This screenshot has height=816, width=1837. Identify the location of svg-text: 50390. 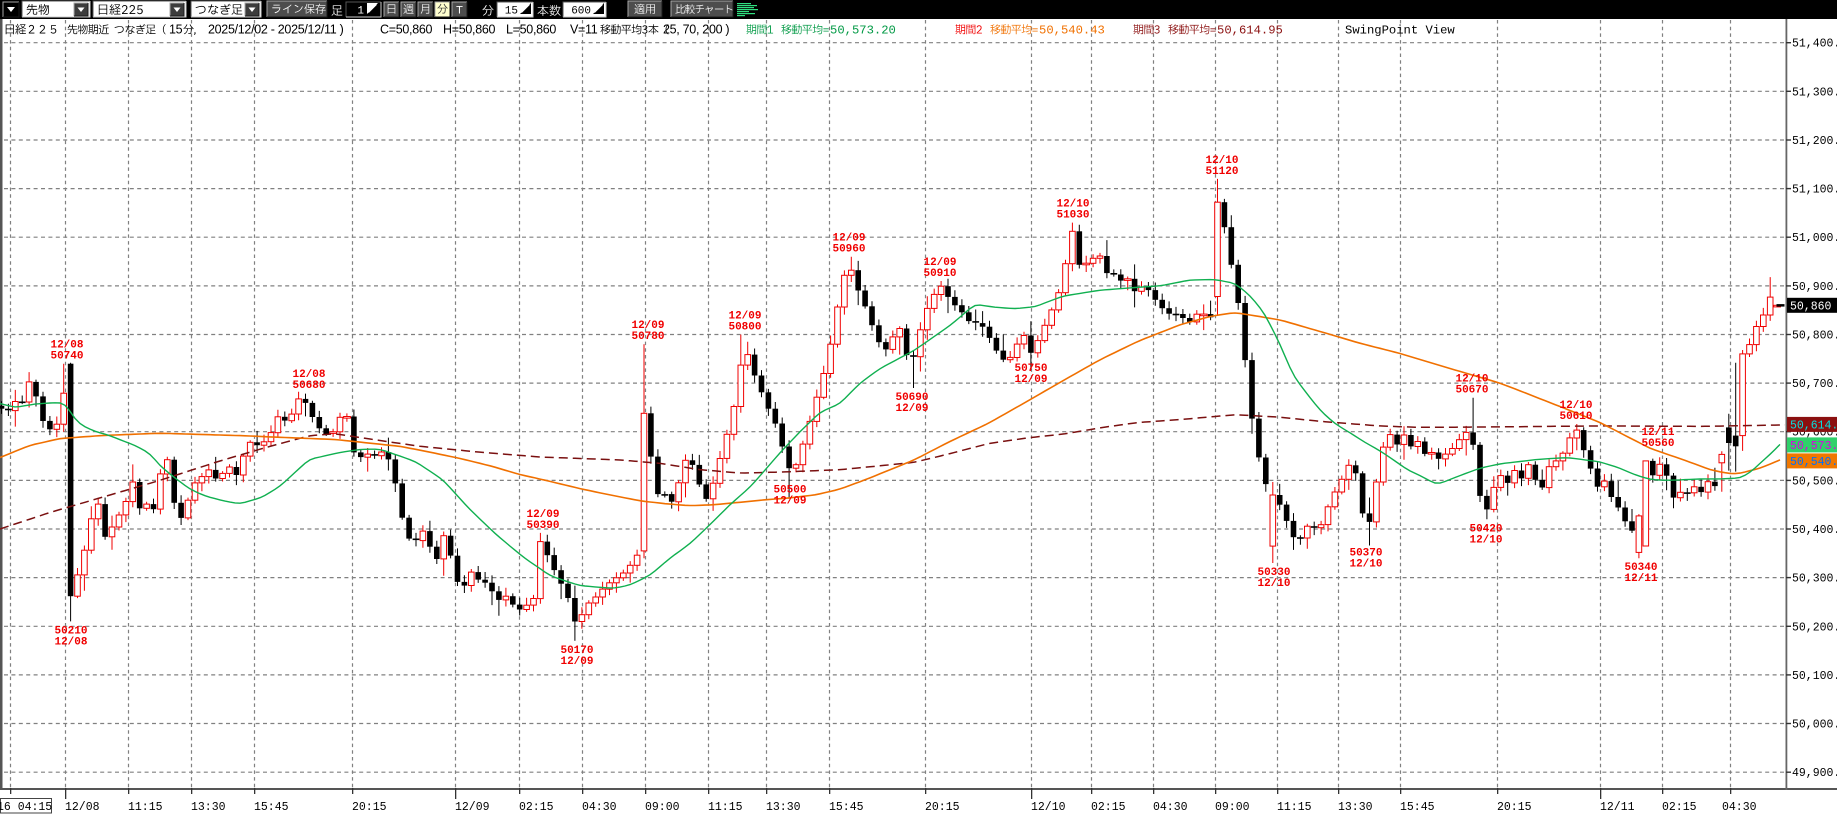
(542, 526).